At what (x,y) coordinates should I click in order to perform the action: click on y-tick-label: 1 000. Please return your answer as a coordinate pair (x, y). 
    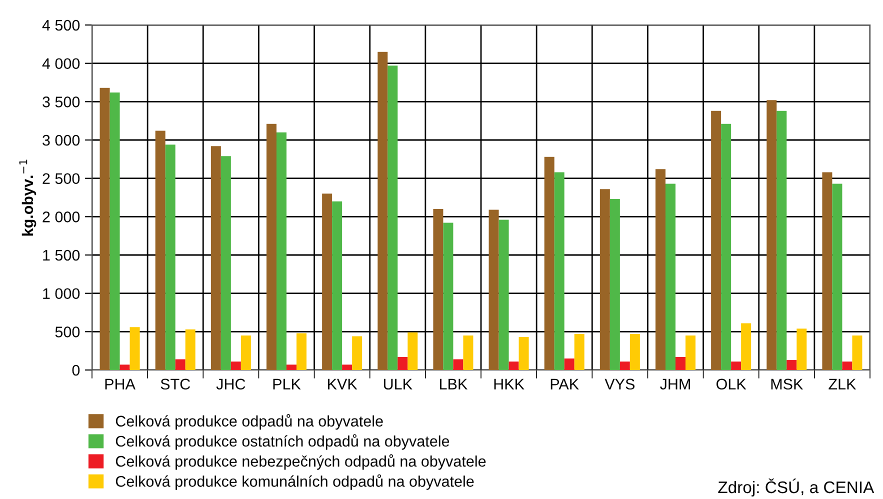
    Looking at the image, I should click on (61, 294).